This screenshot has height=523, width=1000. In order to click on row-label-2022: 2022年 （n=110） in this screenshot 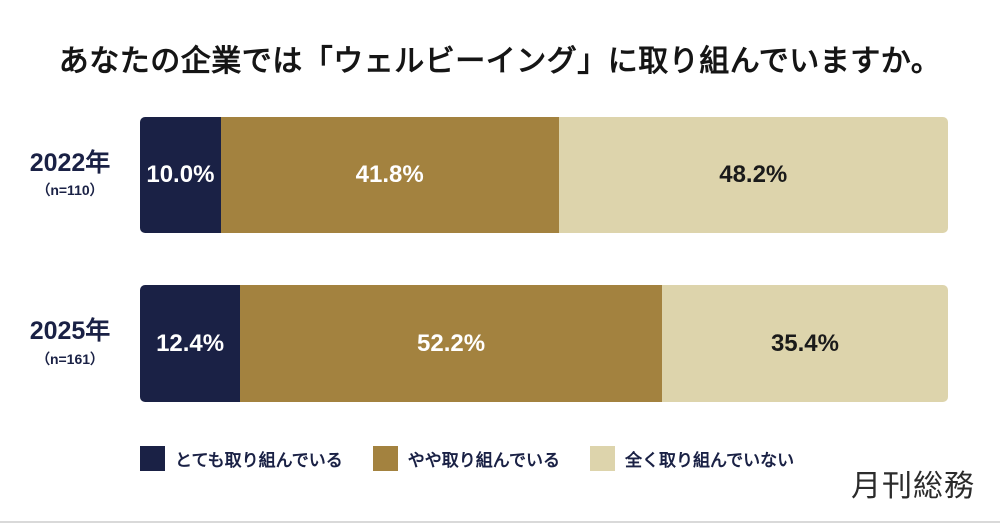, I will do `click(70, 175)`.